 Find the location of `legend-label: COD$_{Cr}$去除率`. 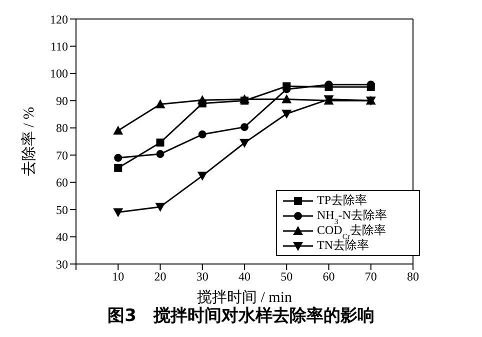

legend-label: COD$_{Cr}$去除率 is located at coordinates (351, 231).